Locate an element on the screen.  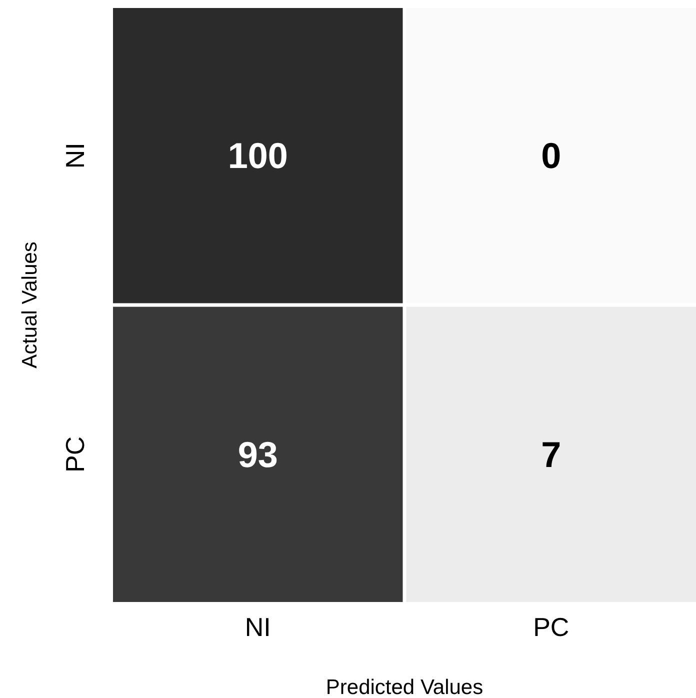
data-label: 0 is located at coordinates (551, 155).